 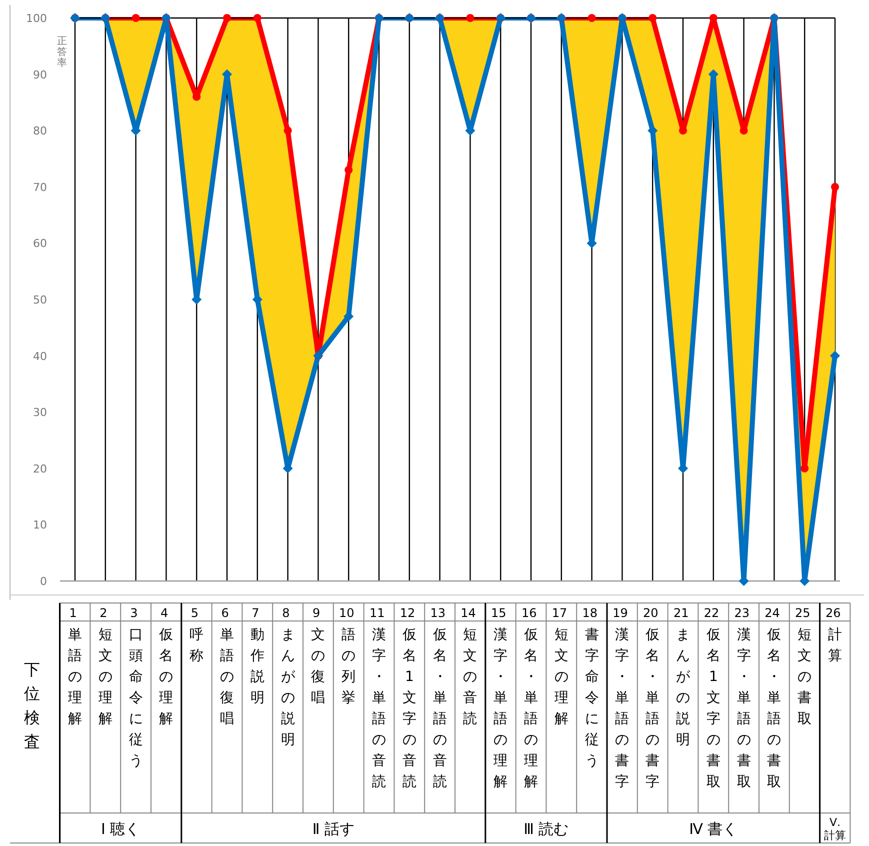 I want to click on x-tick-label: 9 文の復唱, so click(x=318, y=656).